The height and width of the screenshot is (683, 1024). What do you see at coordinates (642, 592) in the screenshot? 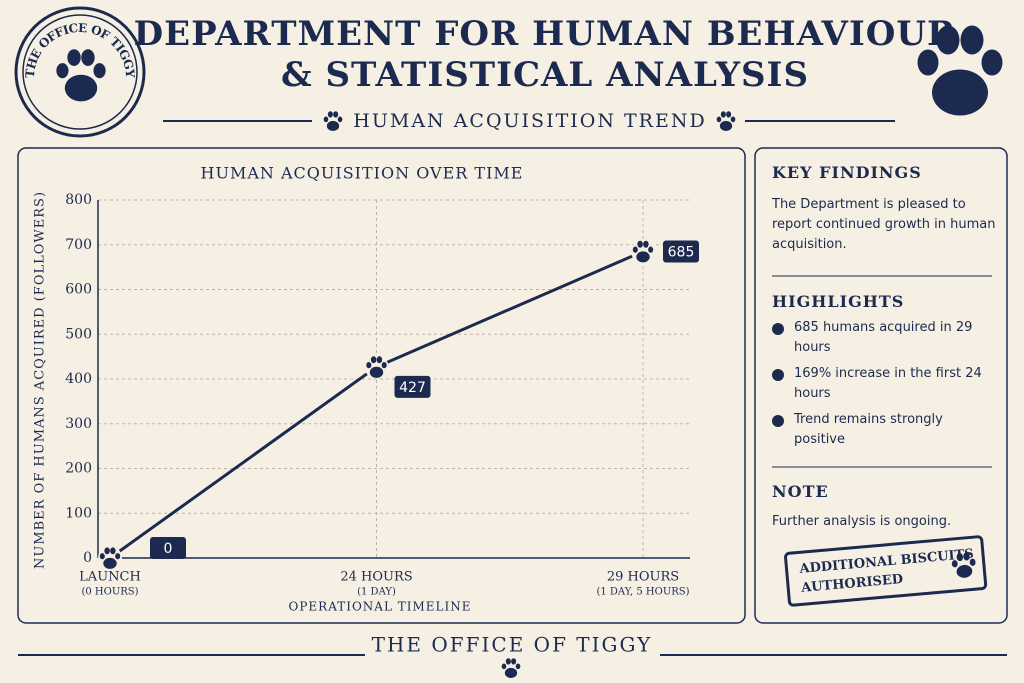
I see `x-tick-sublabel: (1 DAY, 5 HOURS)` at bounding box center [642, 592].